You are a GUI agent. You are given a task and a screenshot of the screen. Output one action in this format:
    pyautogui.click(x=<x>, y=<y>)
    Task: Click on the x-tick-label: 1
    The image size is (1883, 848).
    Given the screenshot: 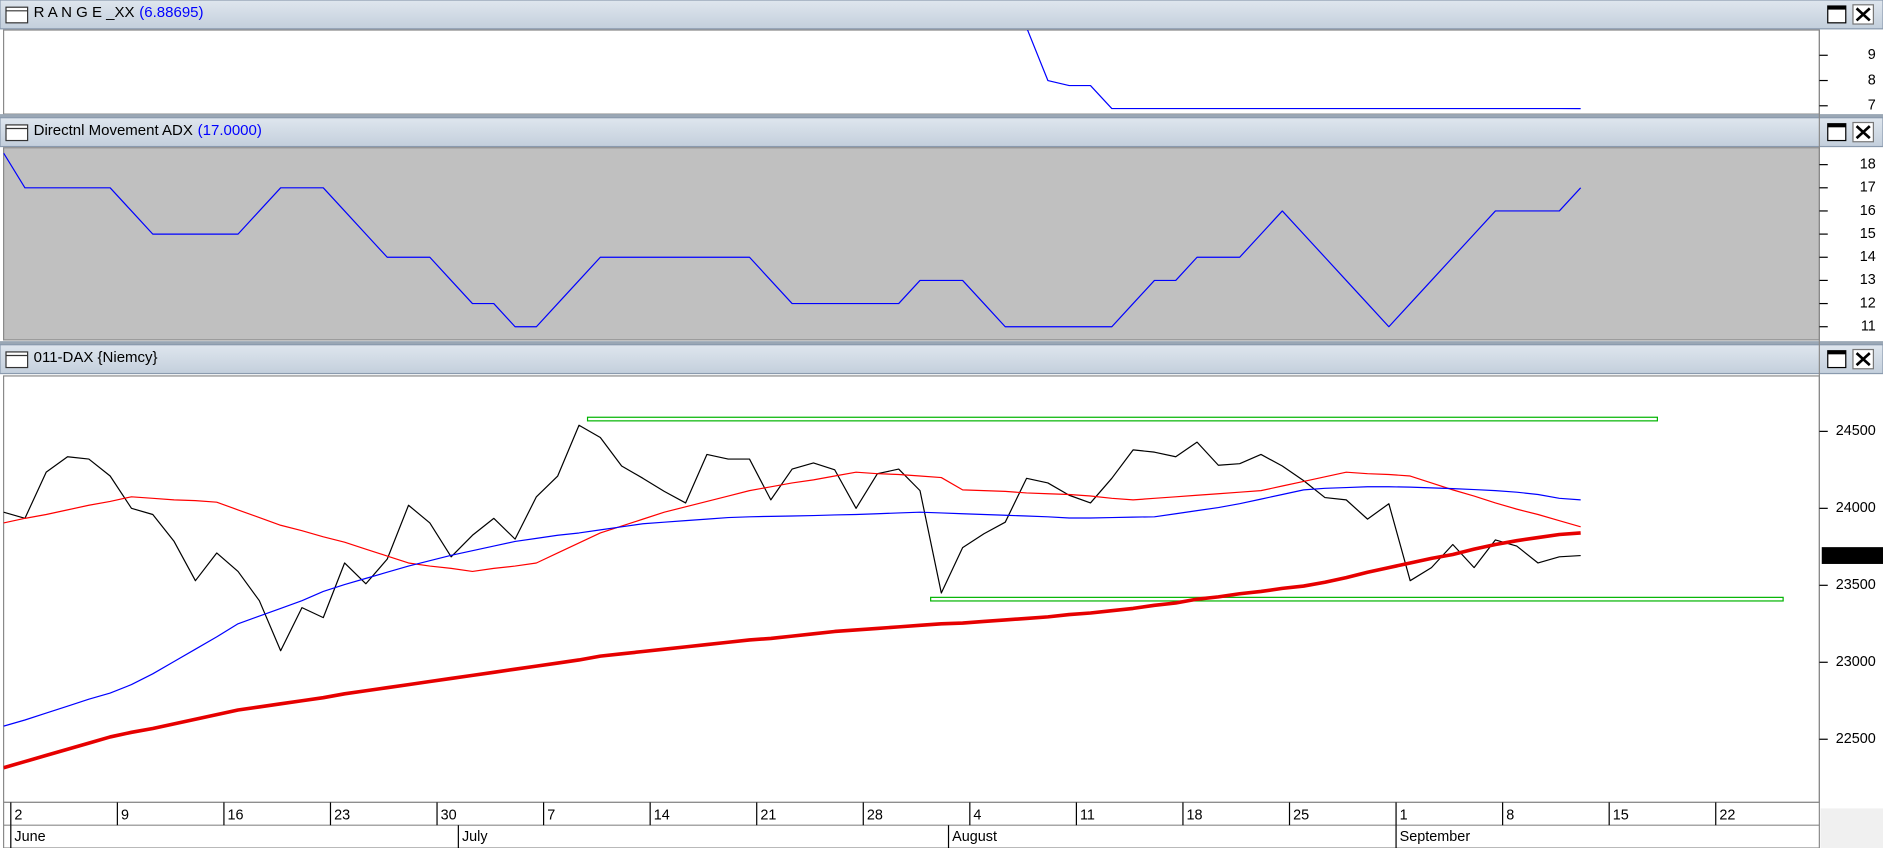 What is the action you would take?
    pyautogui.click(x=1404, y=815)
    